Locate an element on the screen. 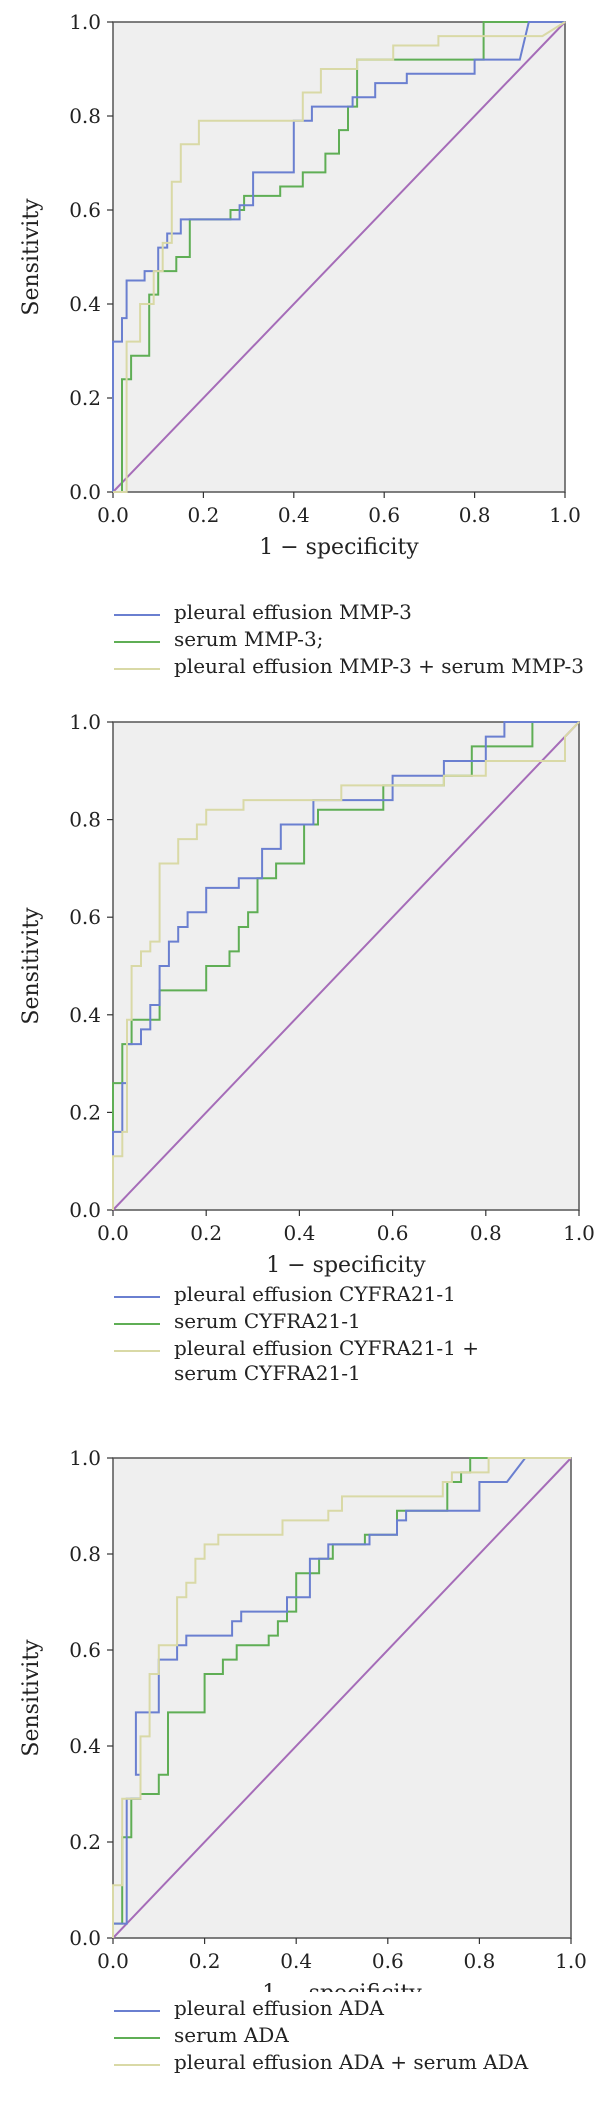 The image size is (600, 2108). legend-label: serum ADA is located at coordinates (231, 2035).